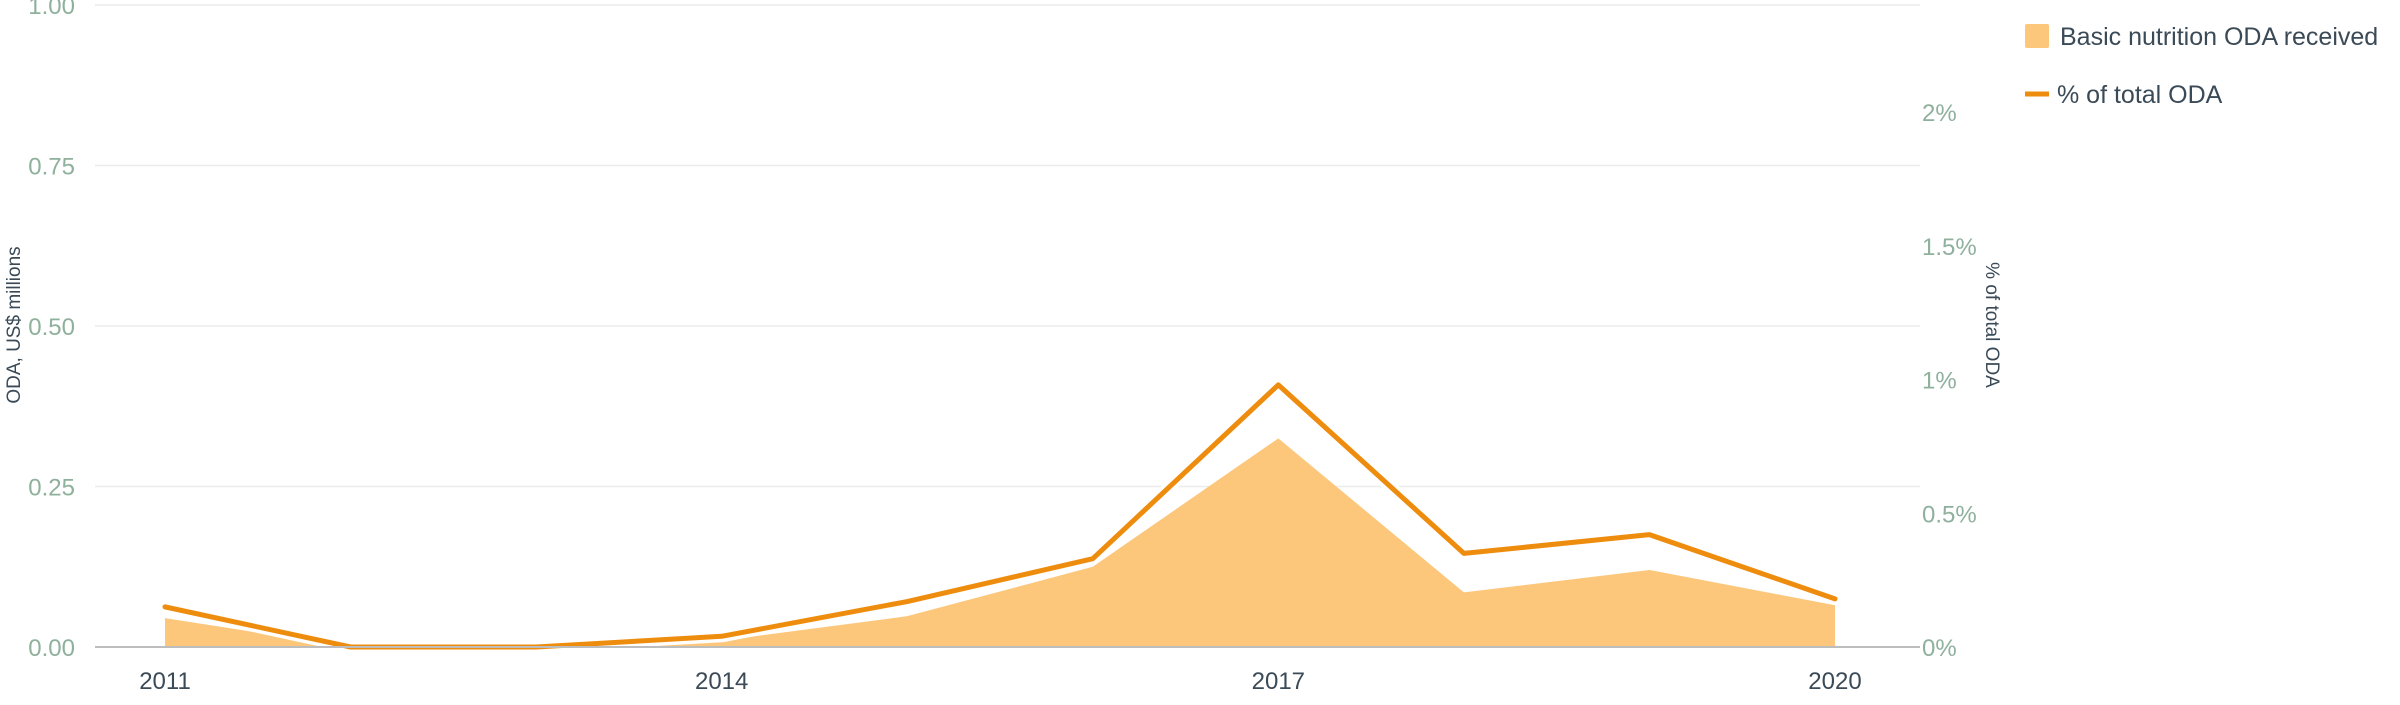 The width and height of the screenshot is (2400, 705). I want to click on left-tick-label: 0.50, so click(51, 327).